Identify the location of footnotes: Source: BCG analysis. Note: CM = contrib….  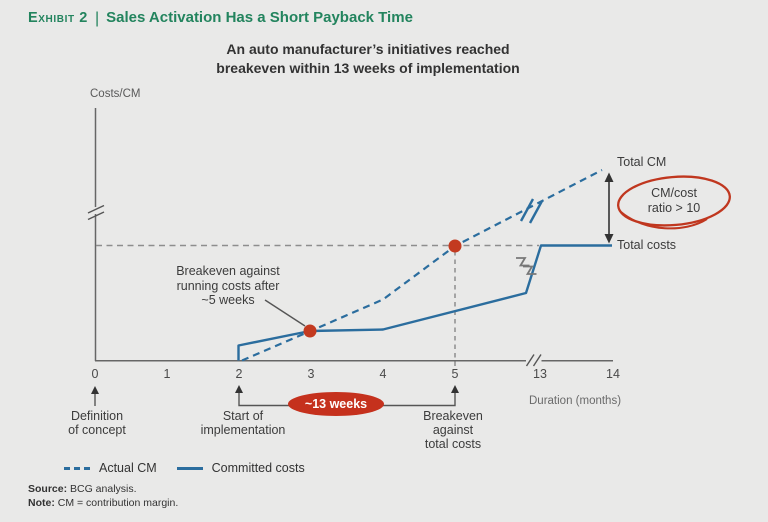
(103, 496).